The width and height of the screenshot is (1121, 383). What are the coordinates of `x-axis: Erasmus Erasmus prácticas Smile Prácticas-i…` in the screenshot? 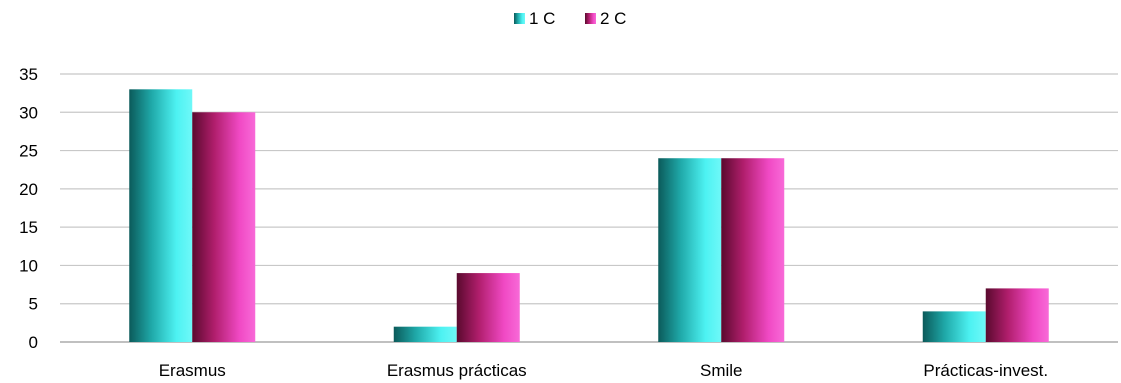 It's located at (603, 370).